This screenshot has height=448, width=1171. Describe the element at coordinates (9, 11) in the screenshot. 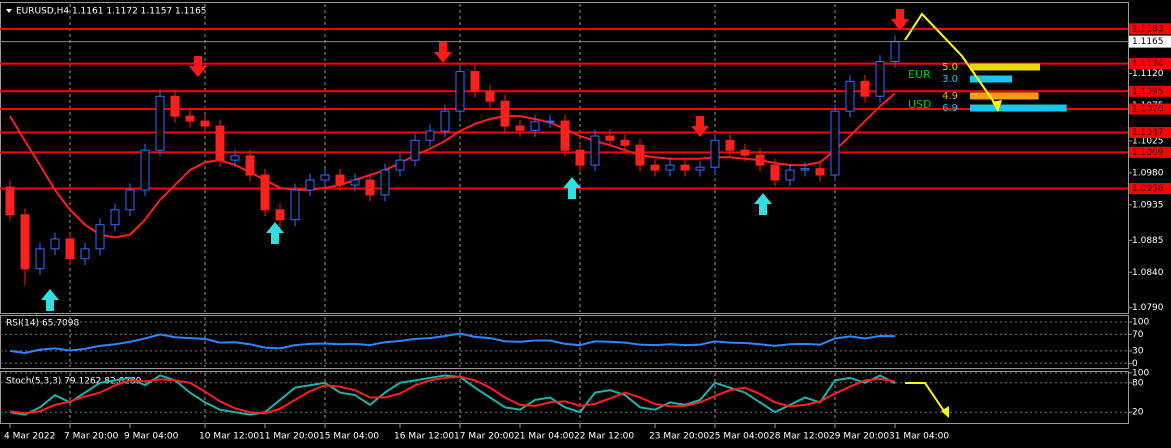

I see `menu-triangle` at that location.